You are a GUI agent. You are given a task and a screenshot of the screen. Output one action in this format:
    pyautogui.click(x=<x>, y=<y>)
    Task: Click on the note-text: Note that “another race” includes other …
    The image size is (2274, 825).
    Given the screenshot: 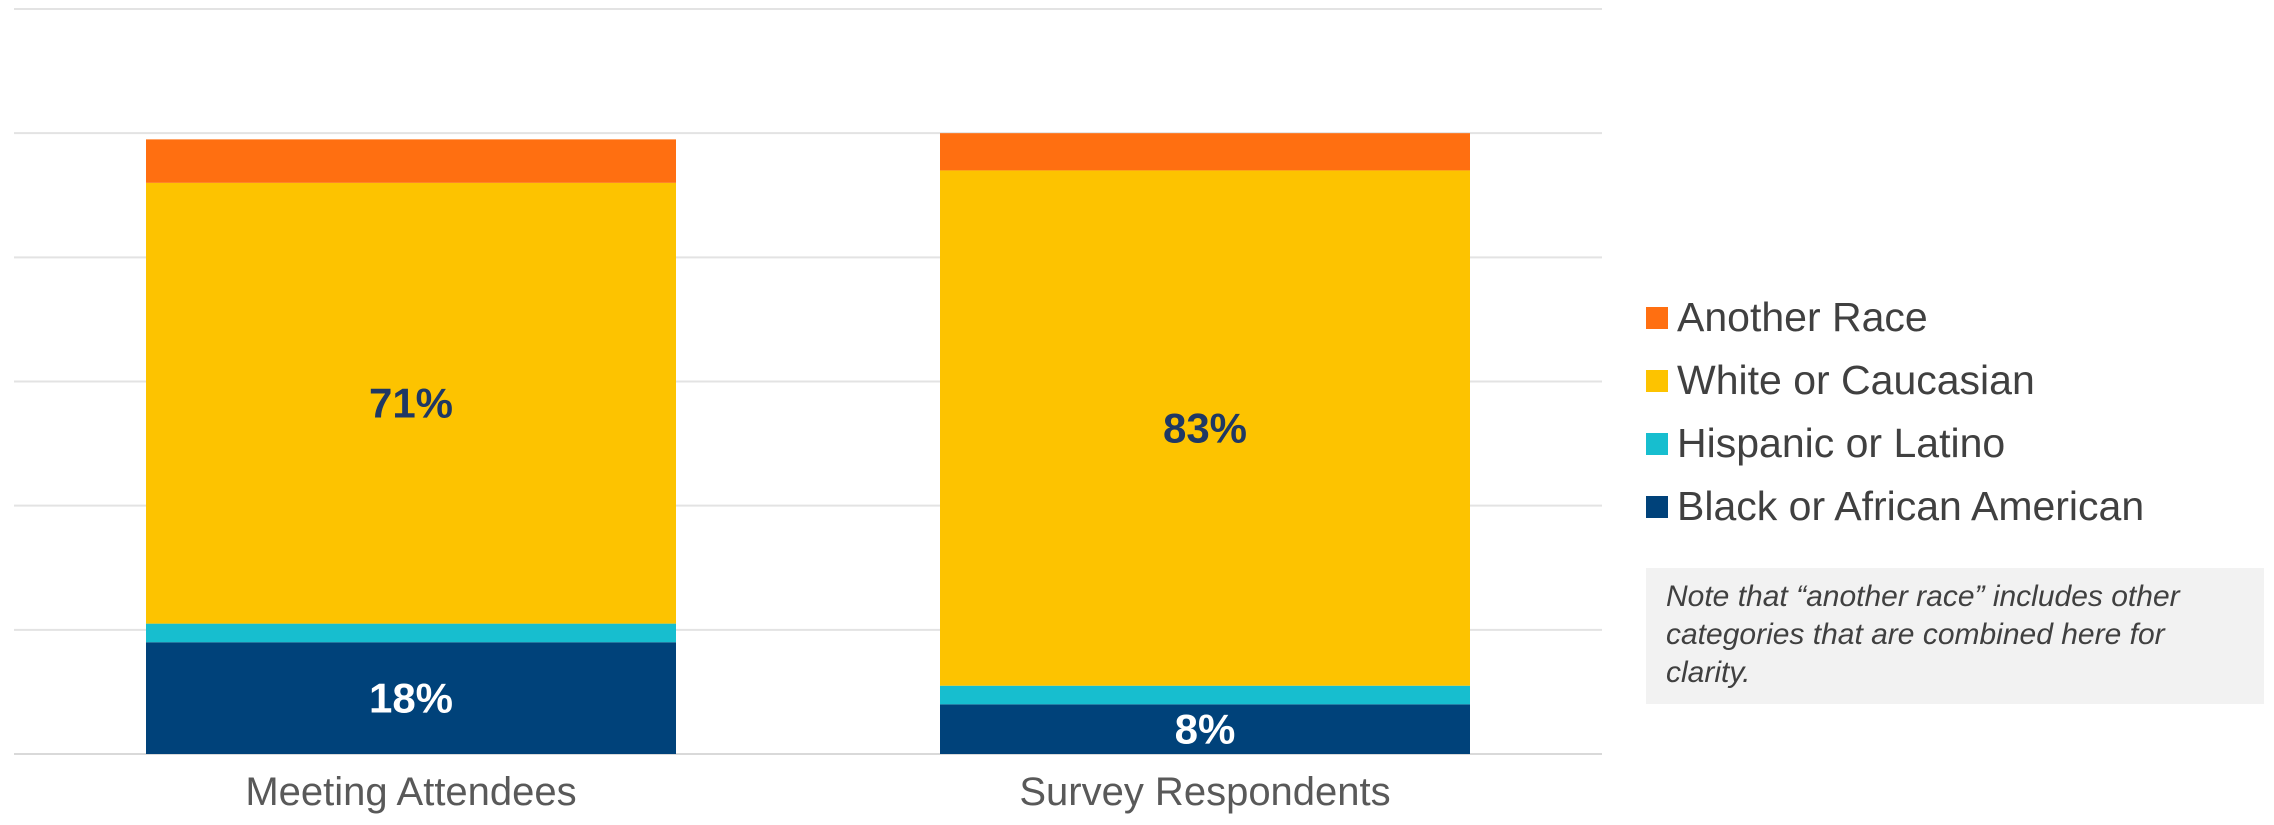 What is the action you would take?
    pyautogui.click(x=1923, y=634)
    